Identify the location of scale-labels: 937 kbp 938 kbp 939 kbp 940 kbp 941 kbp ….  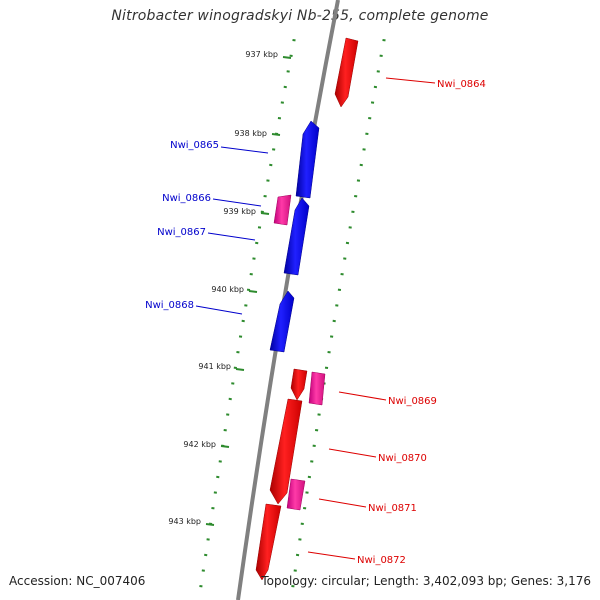
(223, 288).